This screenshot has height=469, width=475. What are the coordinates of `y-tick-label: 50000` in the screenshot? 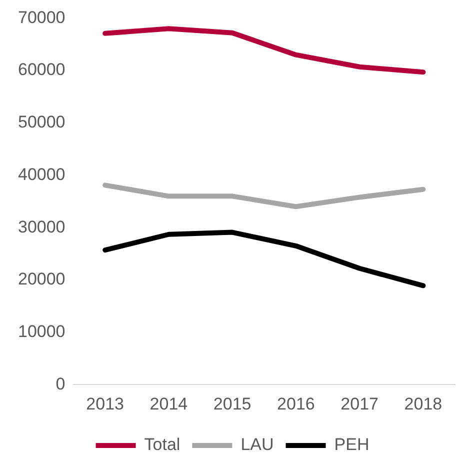 It's located at (42, 122).